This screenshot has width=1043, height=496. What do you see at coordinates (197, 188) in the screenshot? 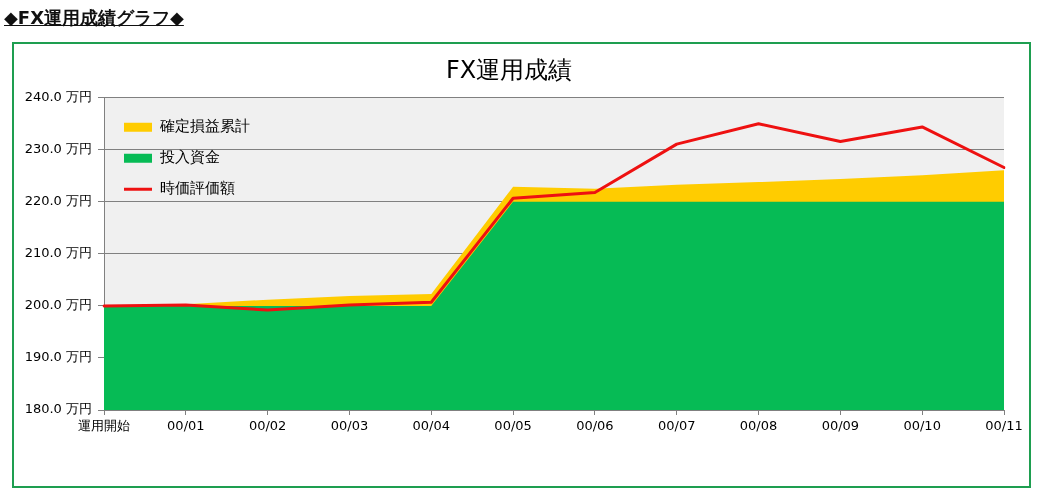
I see `legend-label: 時価評価額` at bounding box center [197, 188].